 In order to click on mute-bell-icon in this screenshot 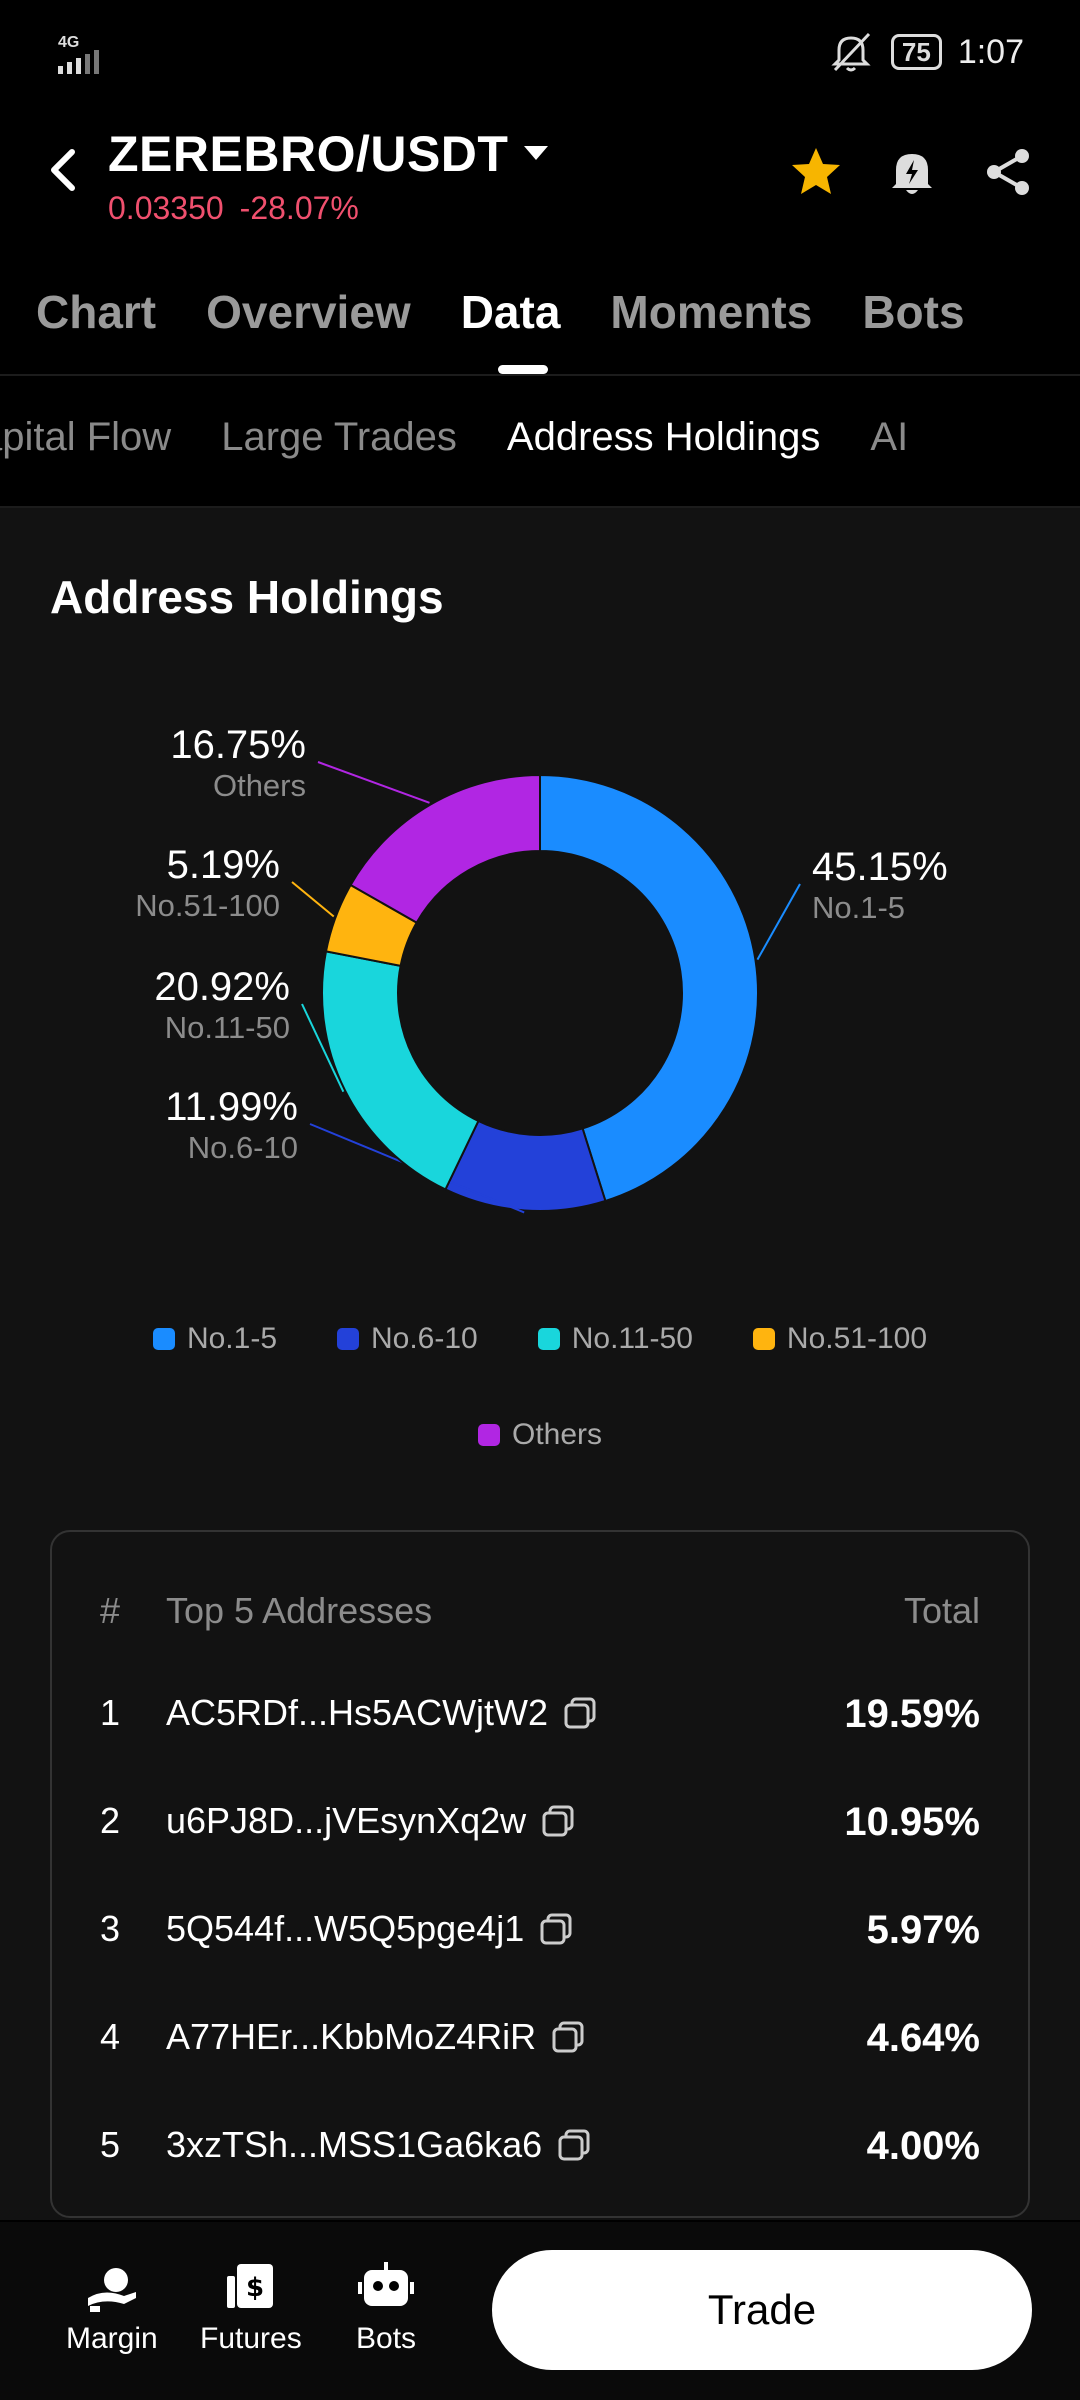, I will do `click(851, 52)`.